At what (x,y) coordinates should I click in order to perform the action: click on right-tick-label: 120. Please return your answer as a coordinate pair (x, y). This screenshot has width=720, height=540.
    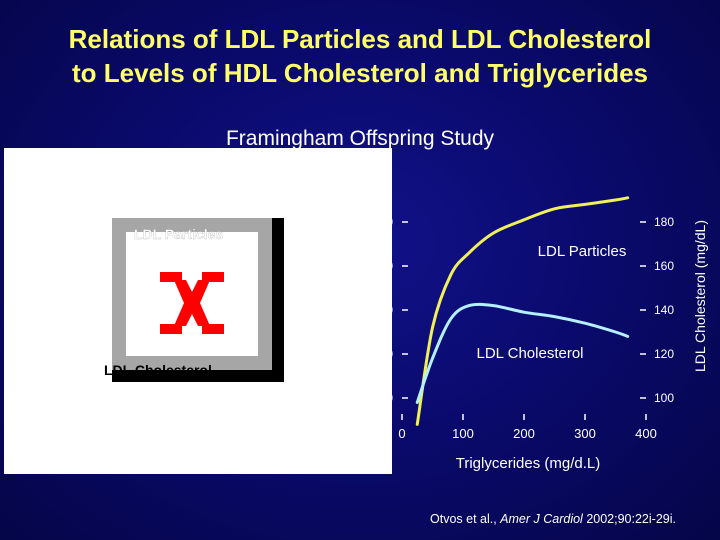
    Looking at the image, I should click on (664, 354).